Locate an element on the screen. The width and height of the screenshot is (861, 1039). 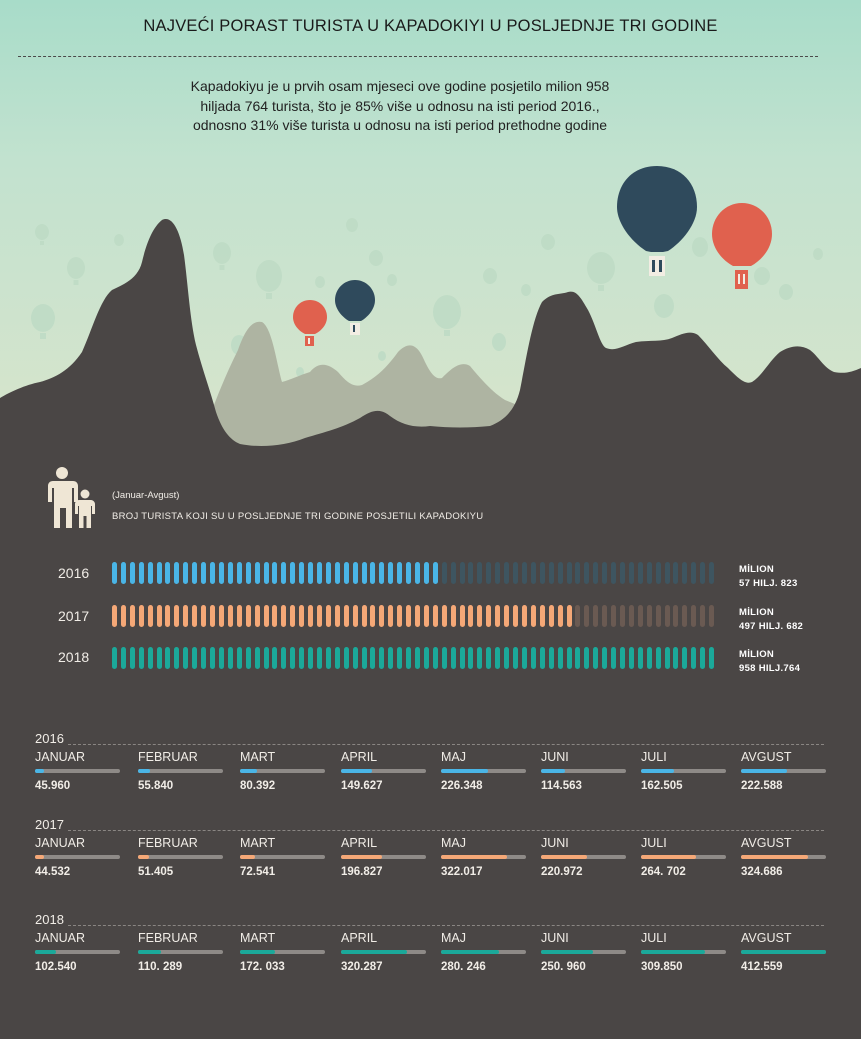
month-cell: JANUAR 44.532 is located at coordinates (77, 857).